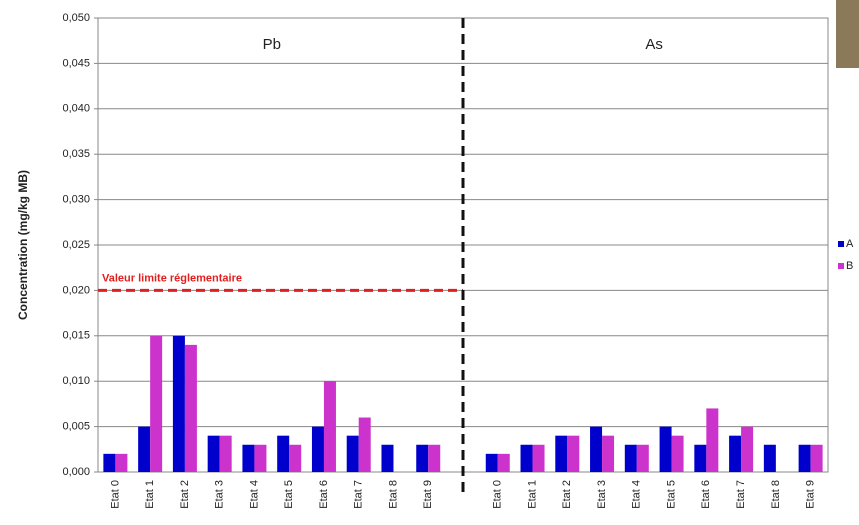 The height and width of the screenshot is (525, 859). I want to click on legend-label: B, so click(849, 266).